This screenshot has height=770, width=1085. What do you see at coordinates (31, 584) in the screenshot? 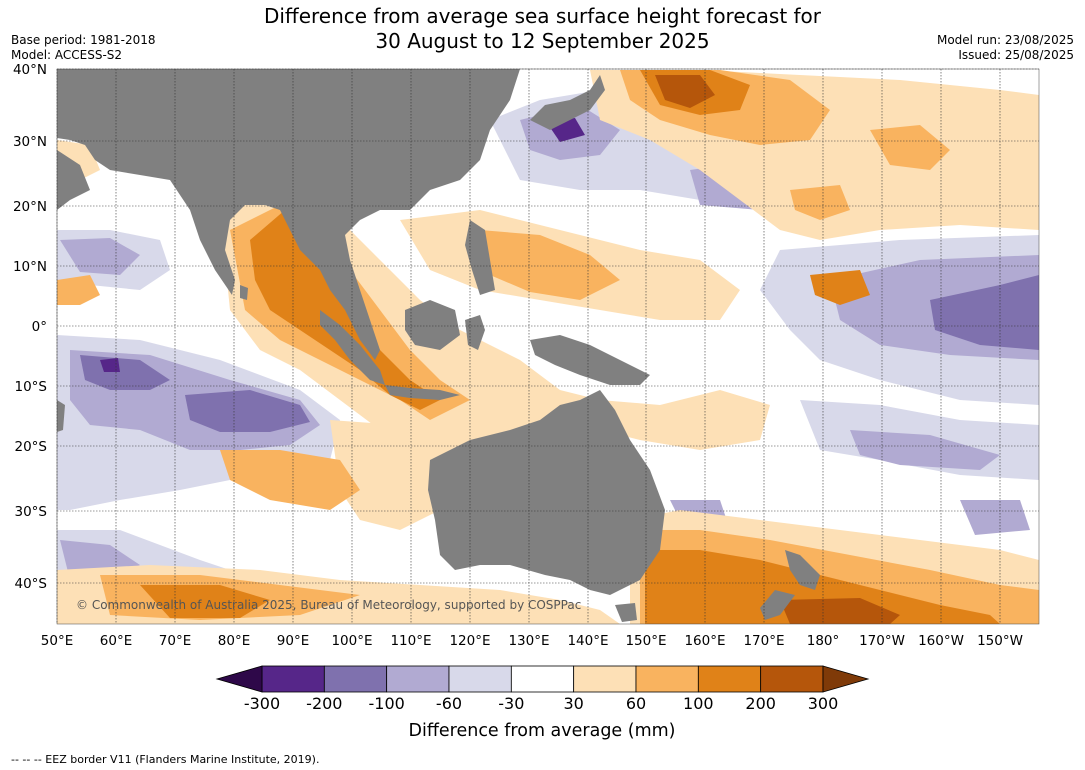
I see `latitude-label: 40°S` at bounding box center [31, 584].